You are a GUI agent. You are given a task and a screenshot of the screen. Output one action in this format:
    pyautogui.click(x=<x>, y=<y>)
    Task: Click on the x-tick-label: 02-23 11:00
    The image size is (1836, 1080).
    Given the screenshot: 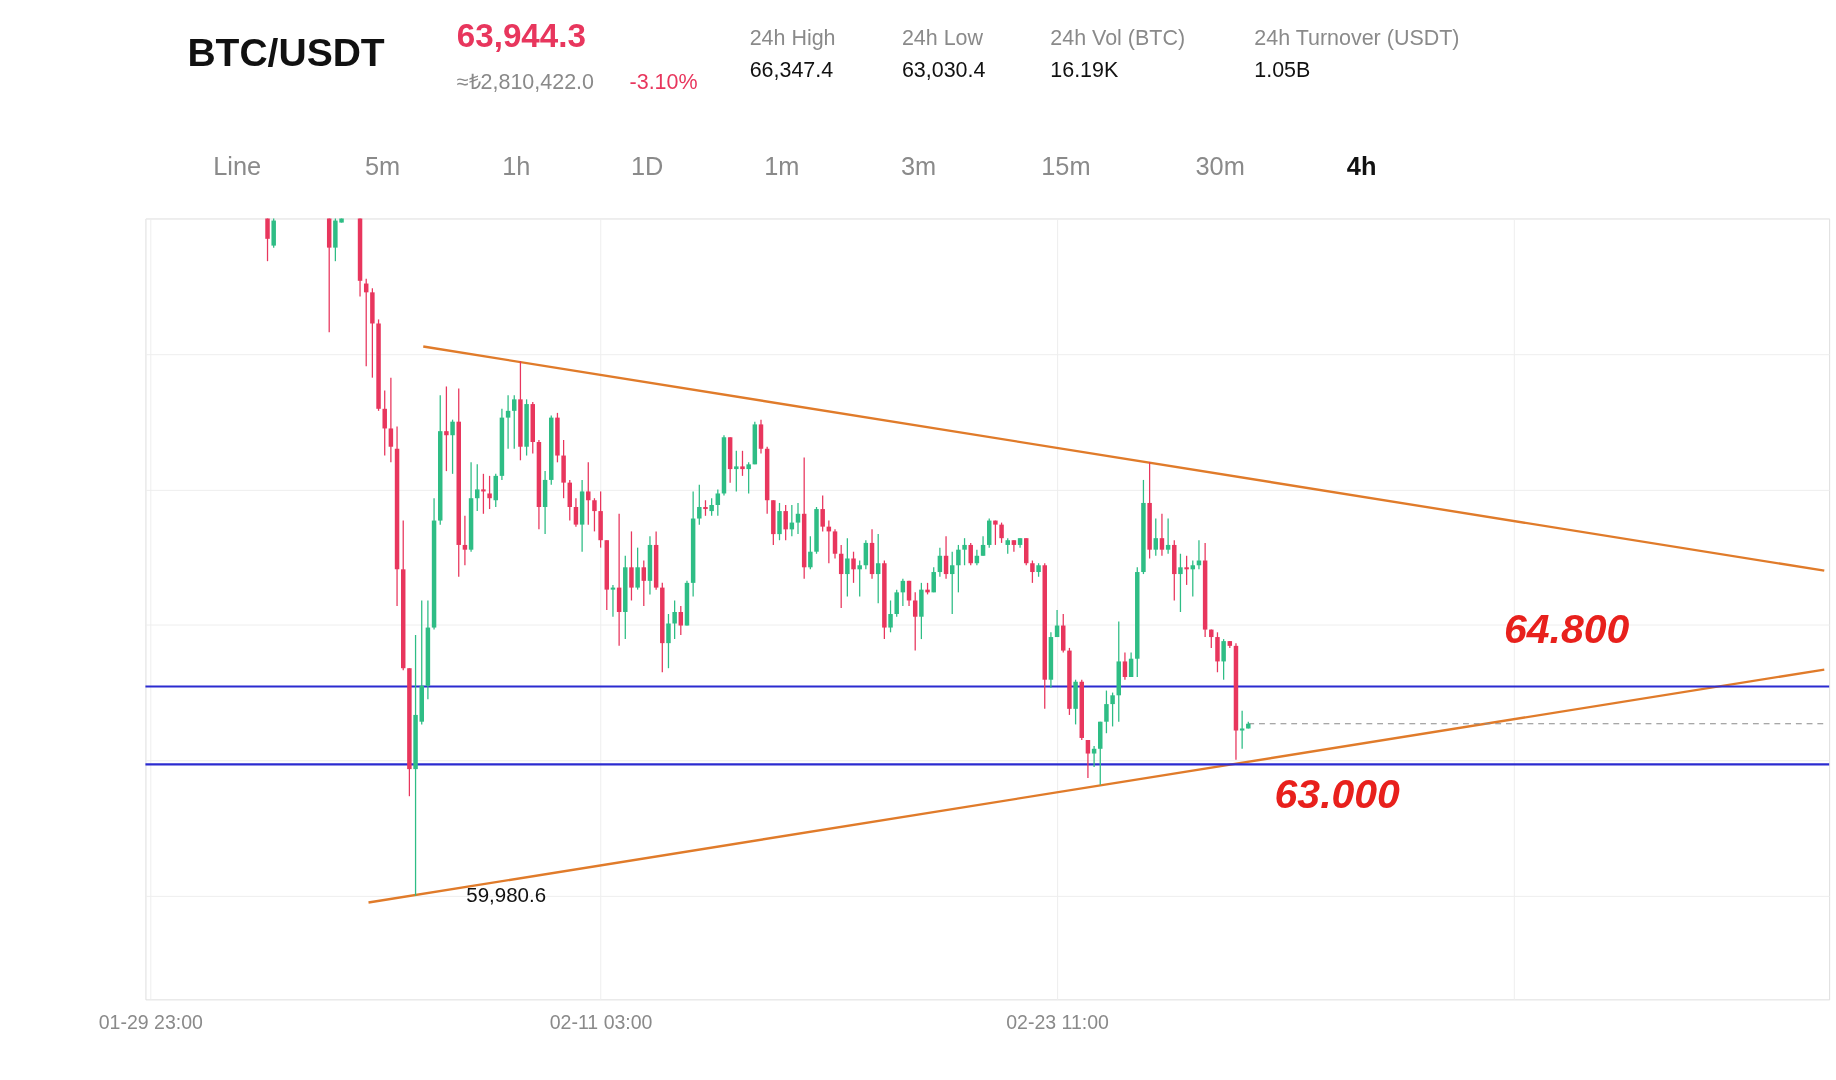 What is the action you would take?
    pyautogui.click(x=1058, y=1022)
    